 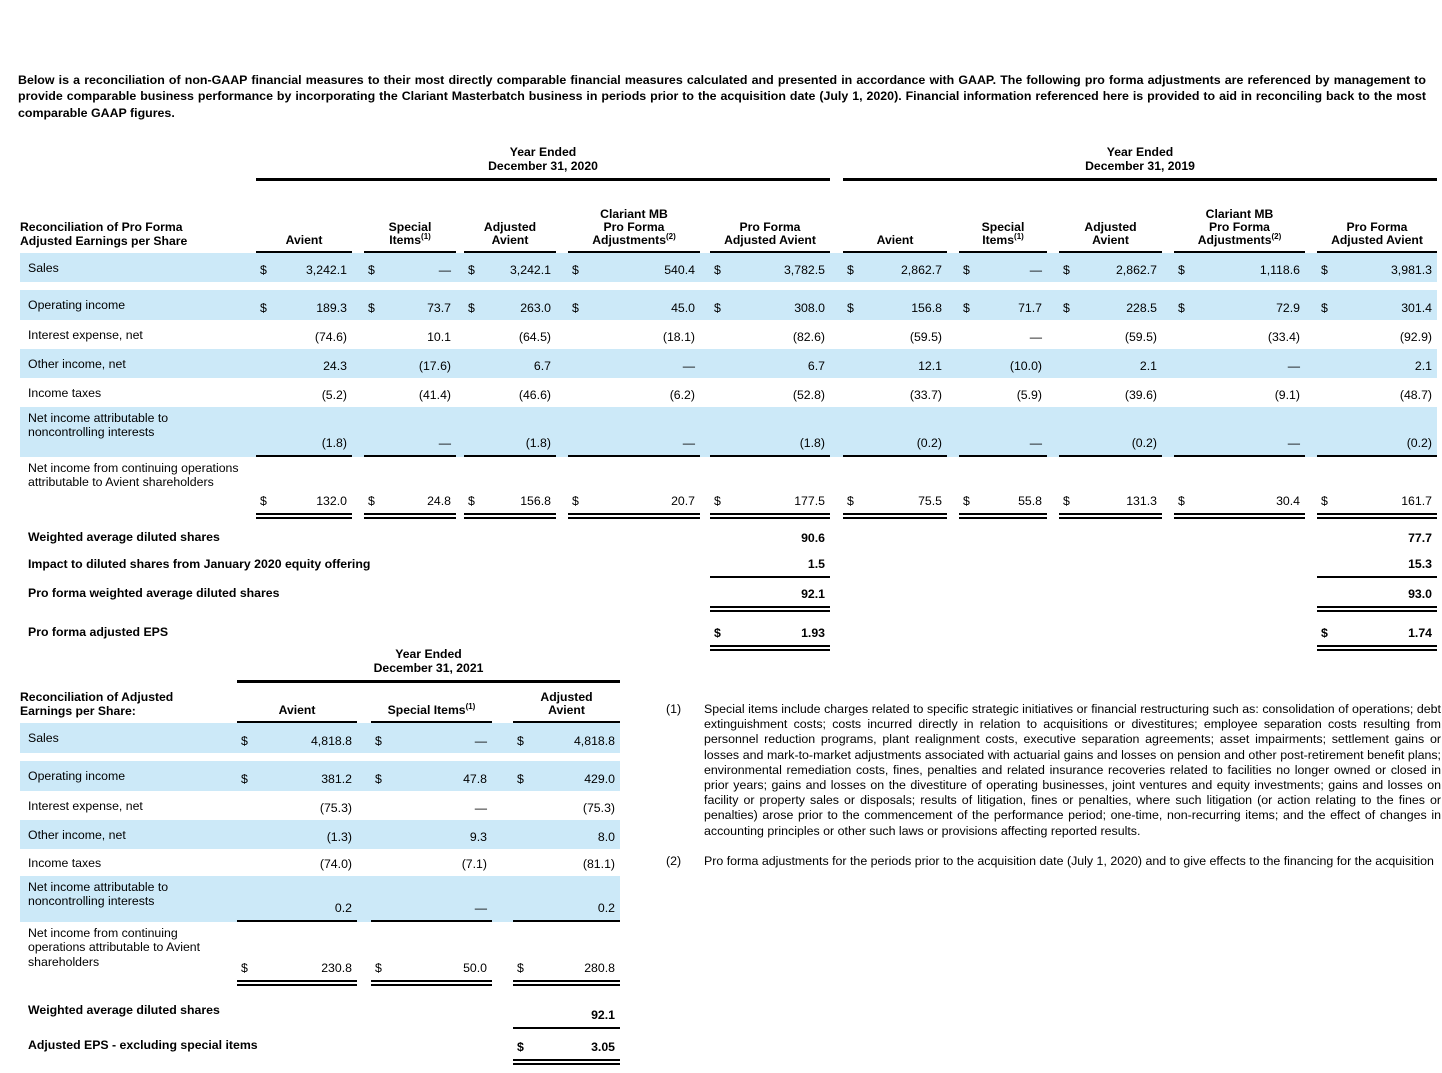 What do you see at coordinates (816, 366) in the screenshot?
I see `cell-value: 6.7` at bounding box center [816, 366].